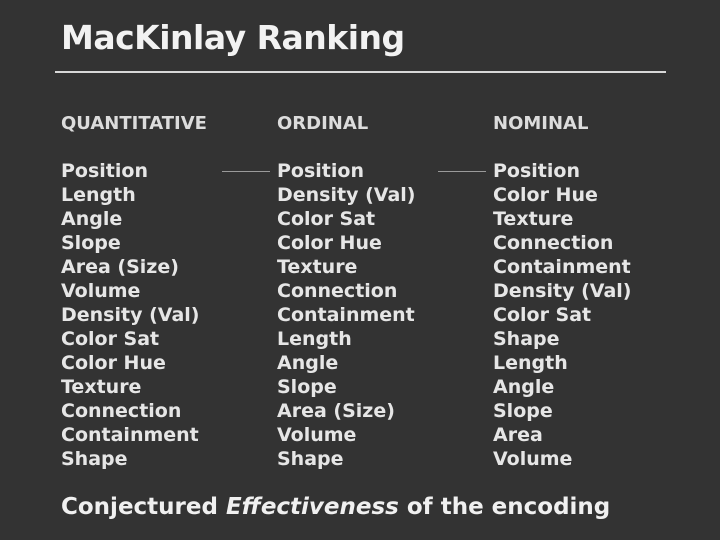  I want to click on caption-emphasis: Effectiveness, so click(312, 507).